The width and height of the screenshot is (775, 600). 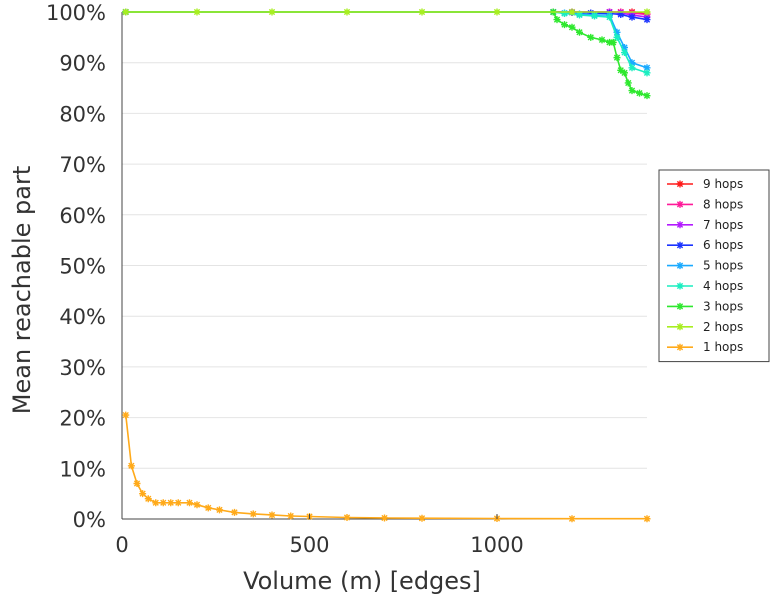 What do you see at coordinates (82, 114) in the screenshot?
I see `y-tick-80: 80%` at bounding box center [82, 114].